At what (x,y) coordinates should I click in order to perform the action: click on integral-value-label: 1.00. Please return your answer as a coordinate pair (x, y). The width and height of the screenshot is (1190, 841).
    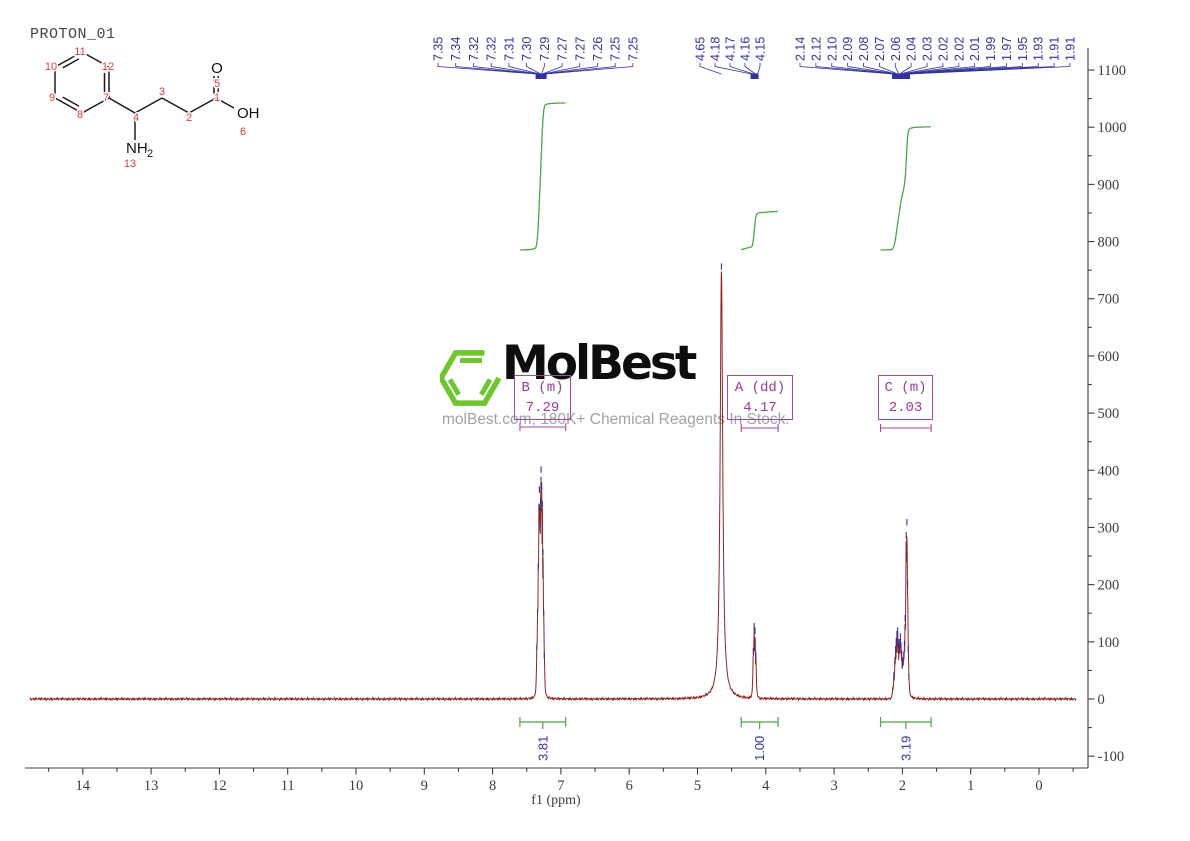
    Looking at the image, I should click on (759, 748).